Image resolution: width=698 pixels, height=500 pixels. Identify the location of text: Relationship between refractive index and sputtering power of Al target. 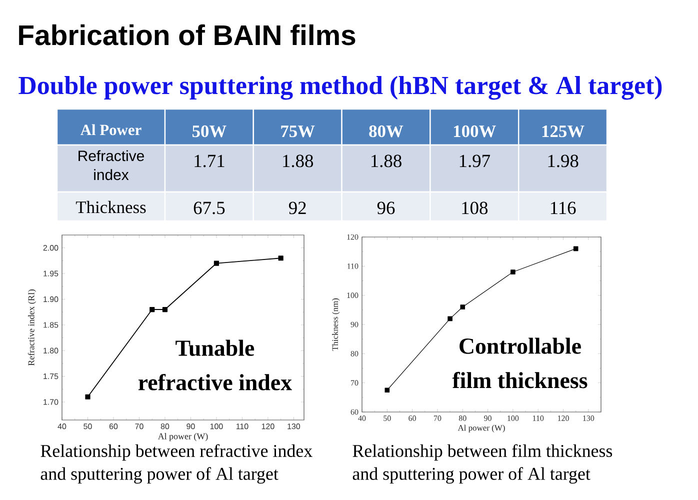
(176, 464).